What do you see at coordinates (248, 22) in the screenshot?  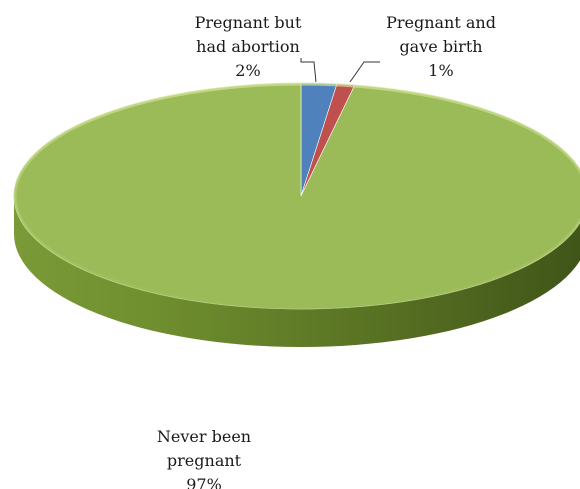 I see `slice-0-name-label: Pregnant but` at bounding box center [248, 22].